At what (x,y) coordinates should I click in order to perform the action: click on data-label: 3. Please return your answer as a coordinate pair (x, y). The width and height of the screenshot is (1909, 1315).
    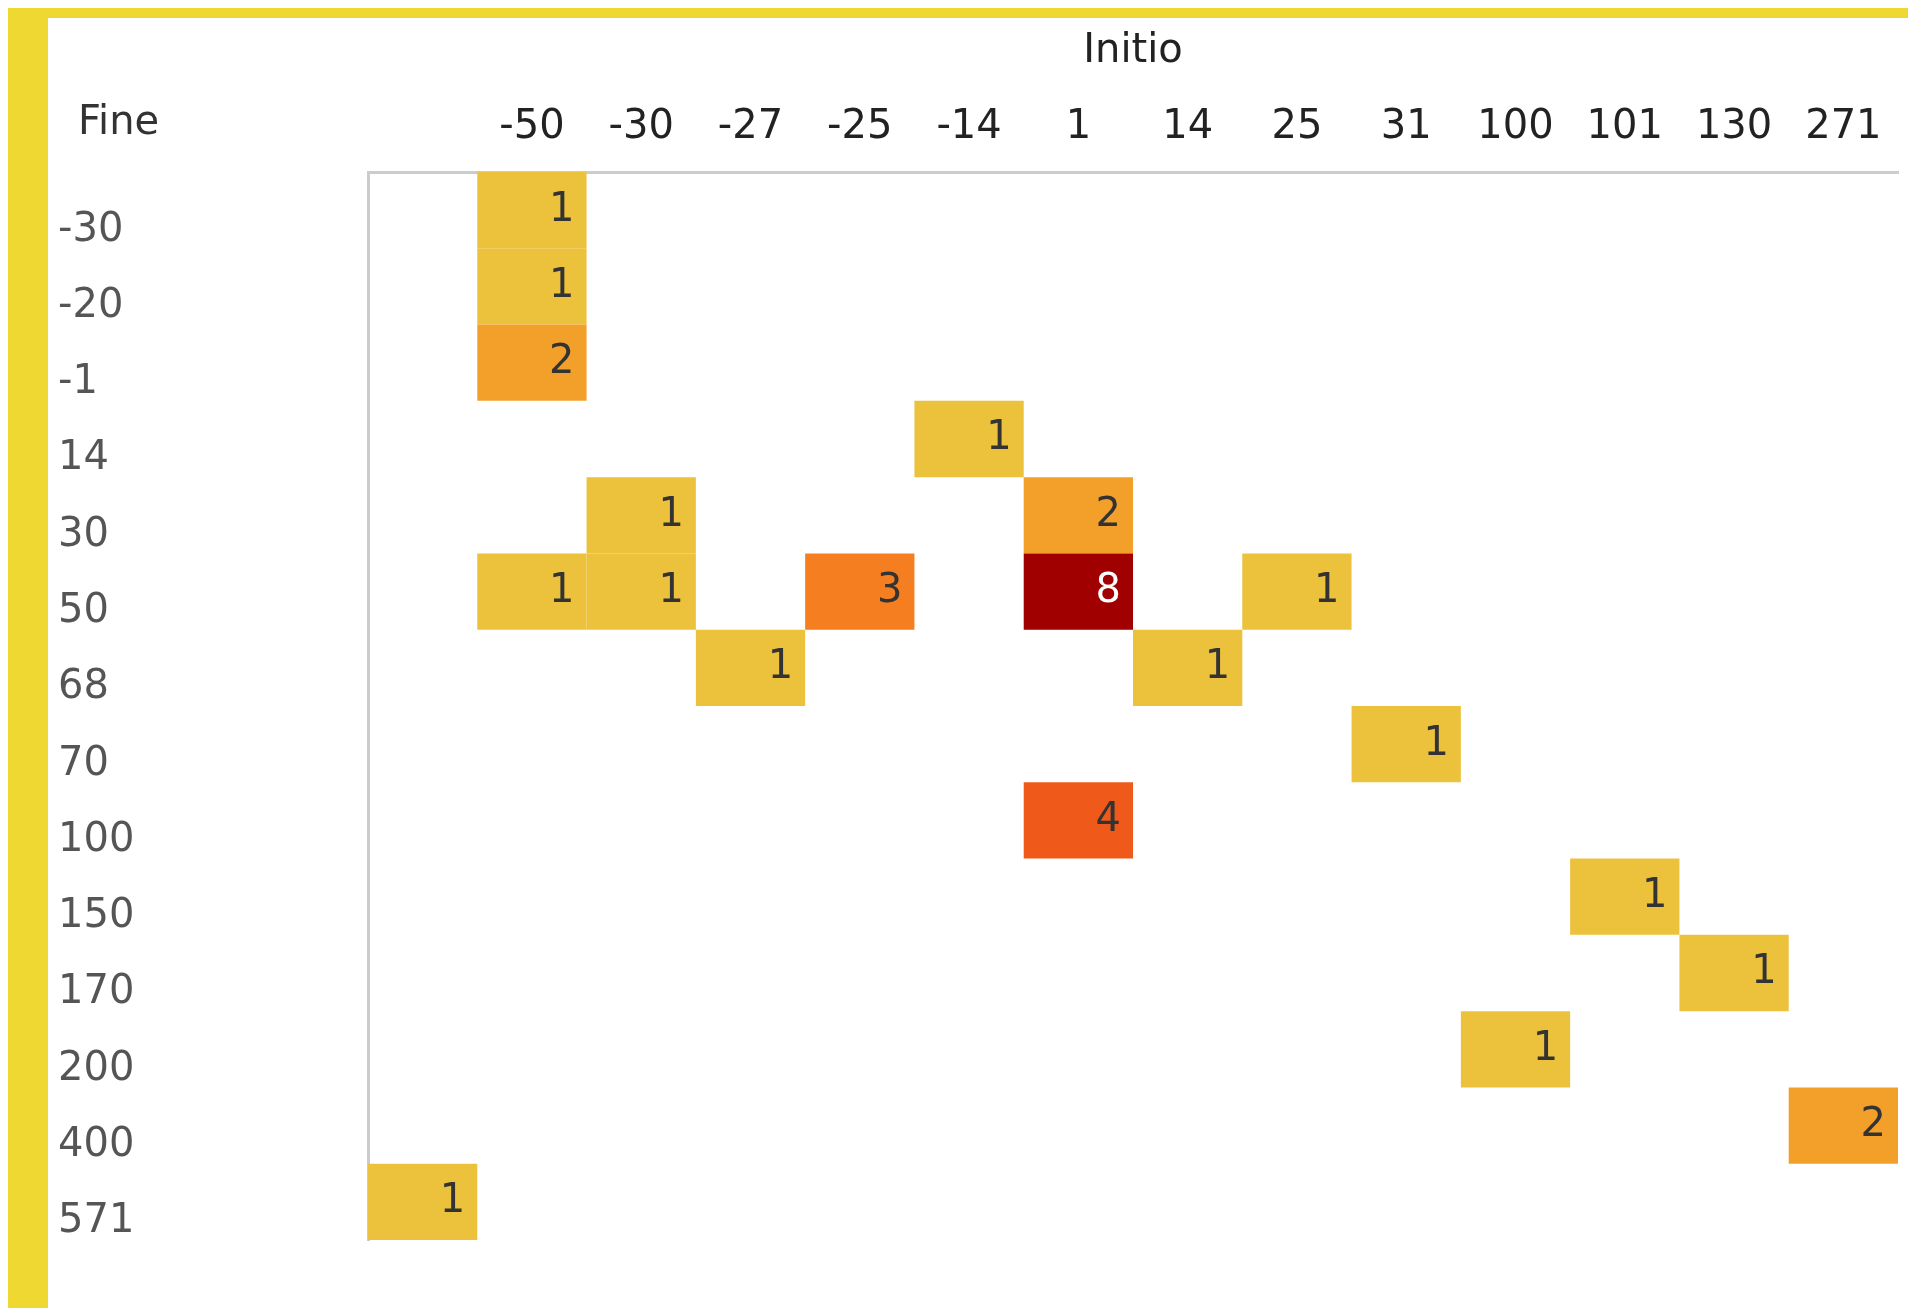
    Looking at the image, I should click on (889, 587).